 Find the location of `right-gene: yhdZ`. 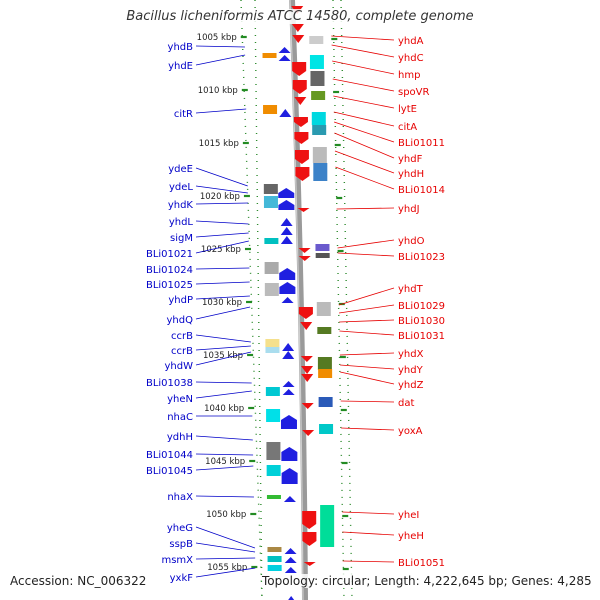

right-gene: yhdZ is located at coordinates (382, 381).